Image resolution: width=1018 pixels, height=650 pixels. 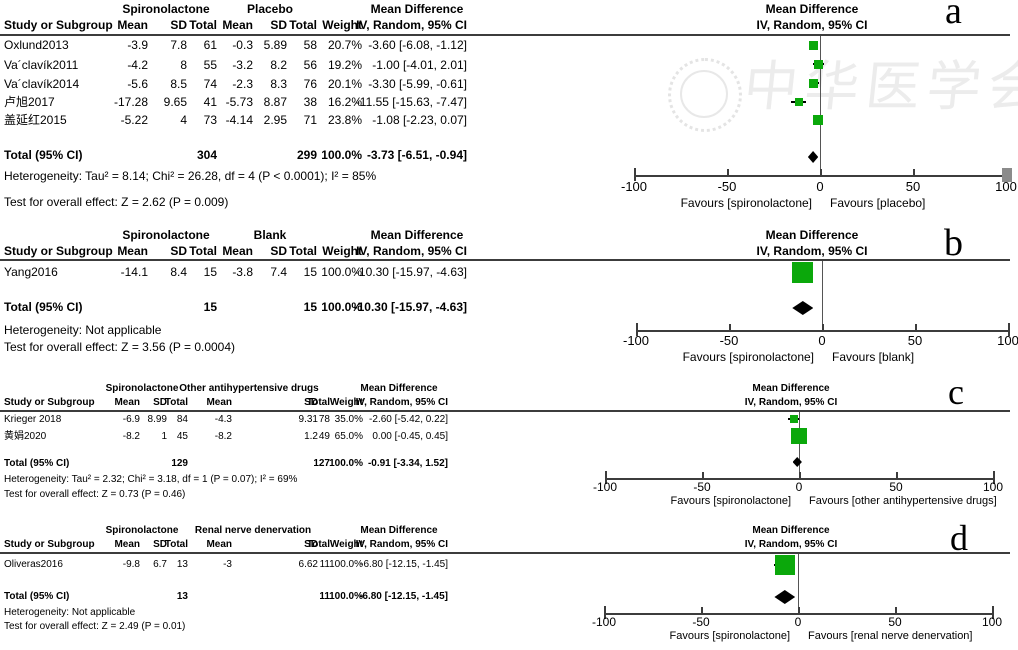 What do you see at coordinates (270, 235) in the screenshot?
I see `group2-header: Blank` at bounding box center [270, 235].